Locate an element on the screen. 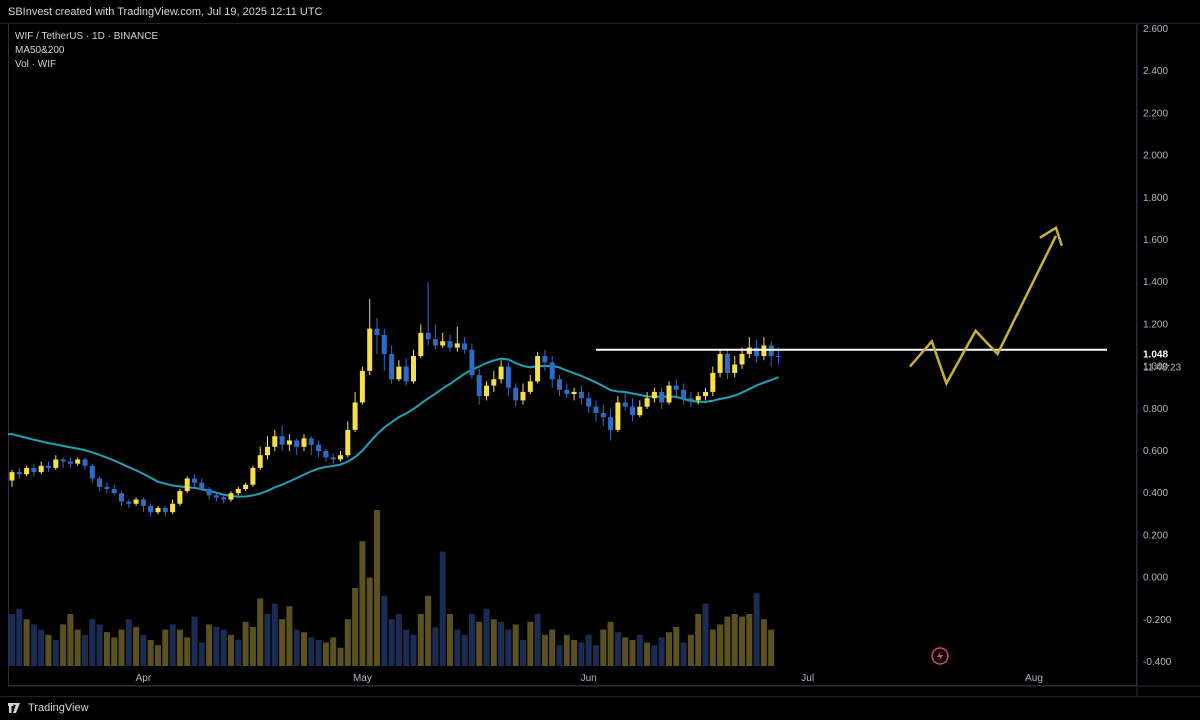 The height and width of the screenshot is (720, 1200). lightning-icon is located at coordinates (940, 656).